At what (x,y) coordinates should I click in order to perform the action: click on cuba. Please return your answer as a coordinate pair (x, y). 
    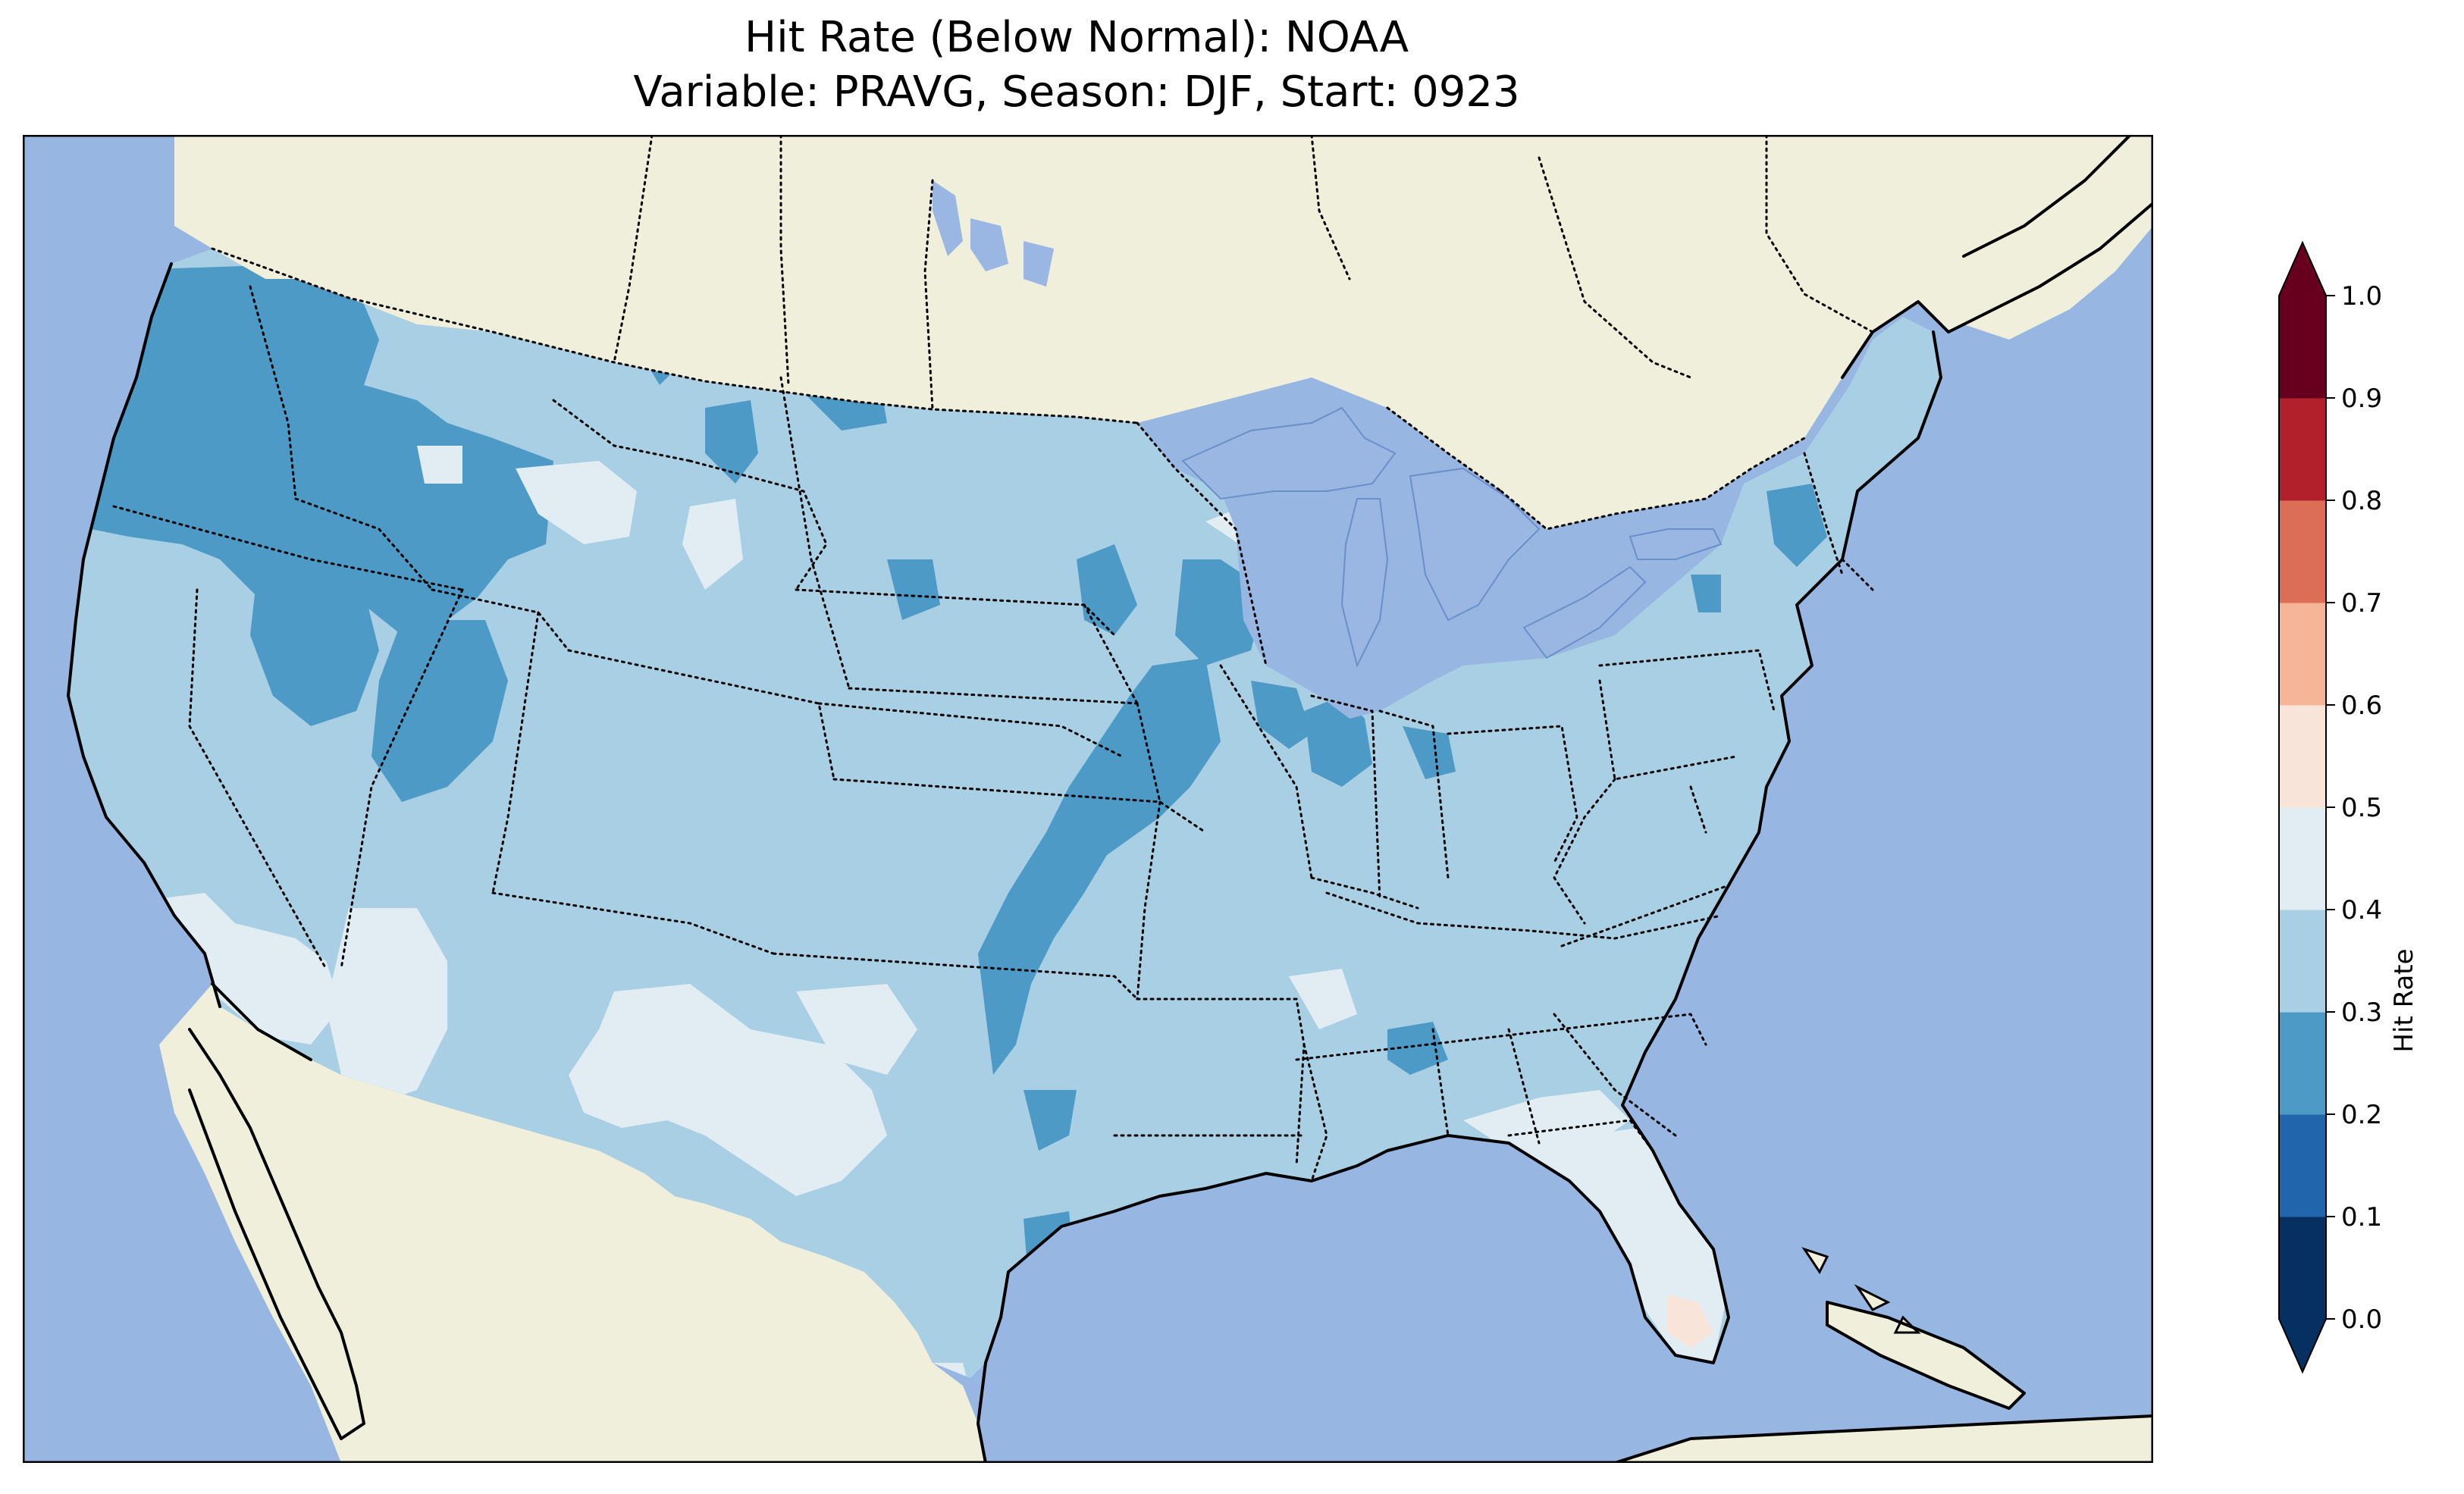
    Looking at the image, I should click on (1926, 1355).